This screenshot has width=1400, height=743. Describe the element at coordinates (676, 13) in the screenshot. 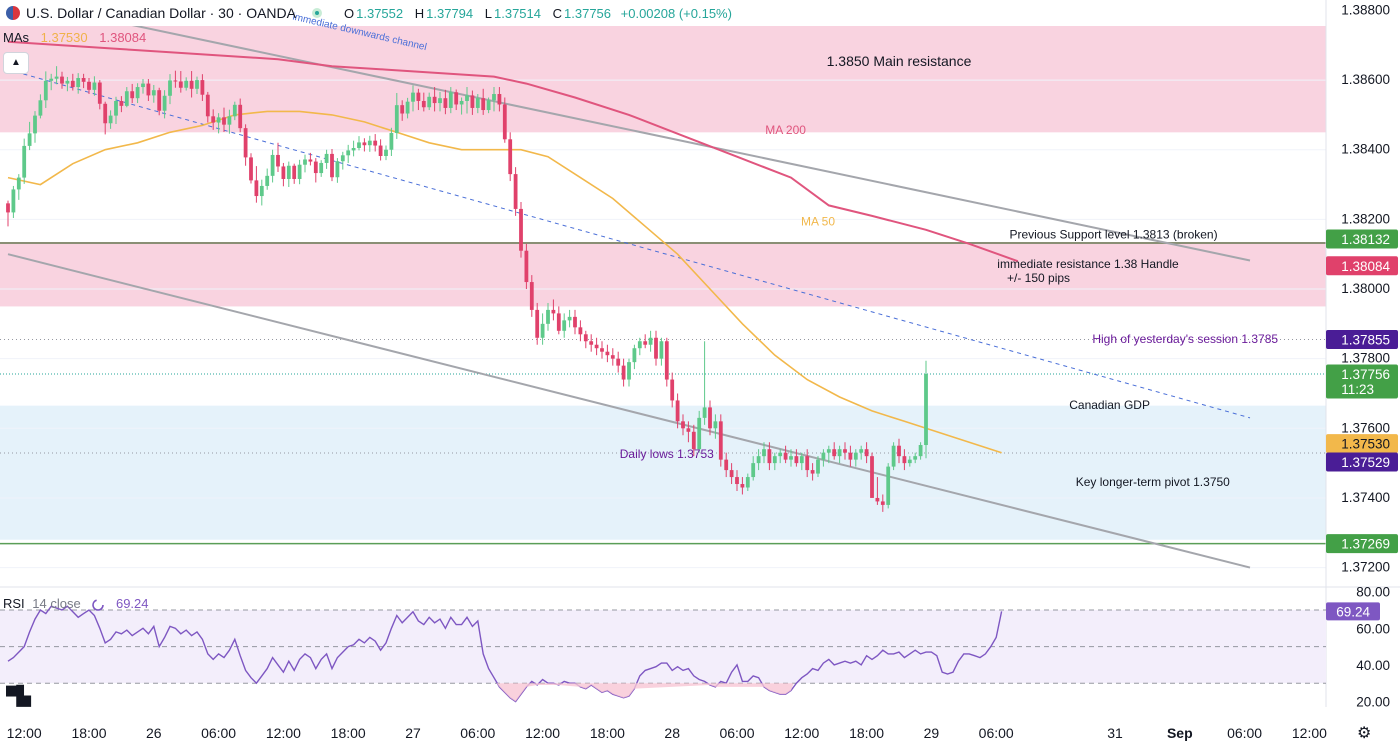

I see `change-value: +0.00208 (+0.15%)` at that location.